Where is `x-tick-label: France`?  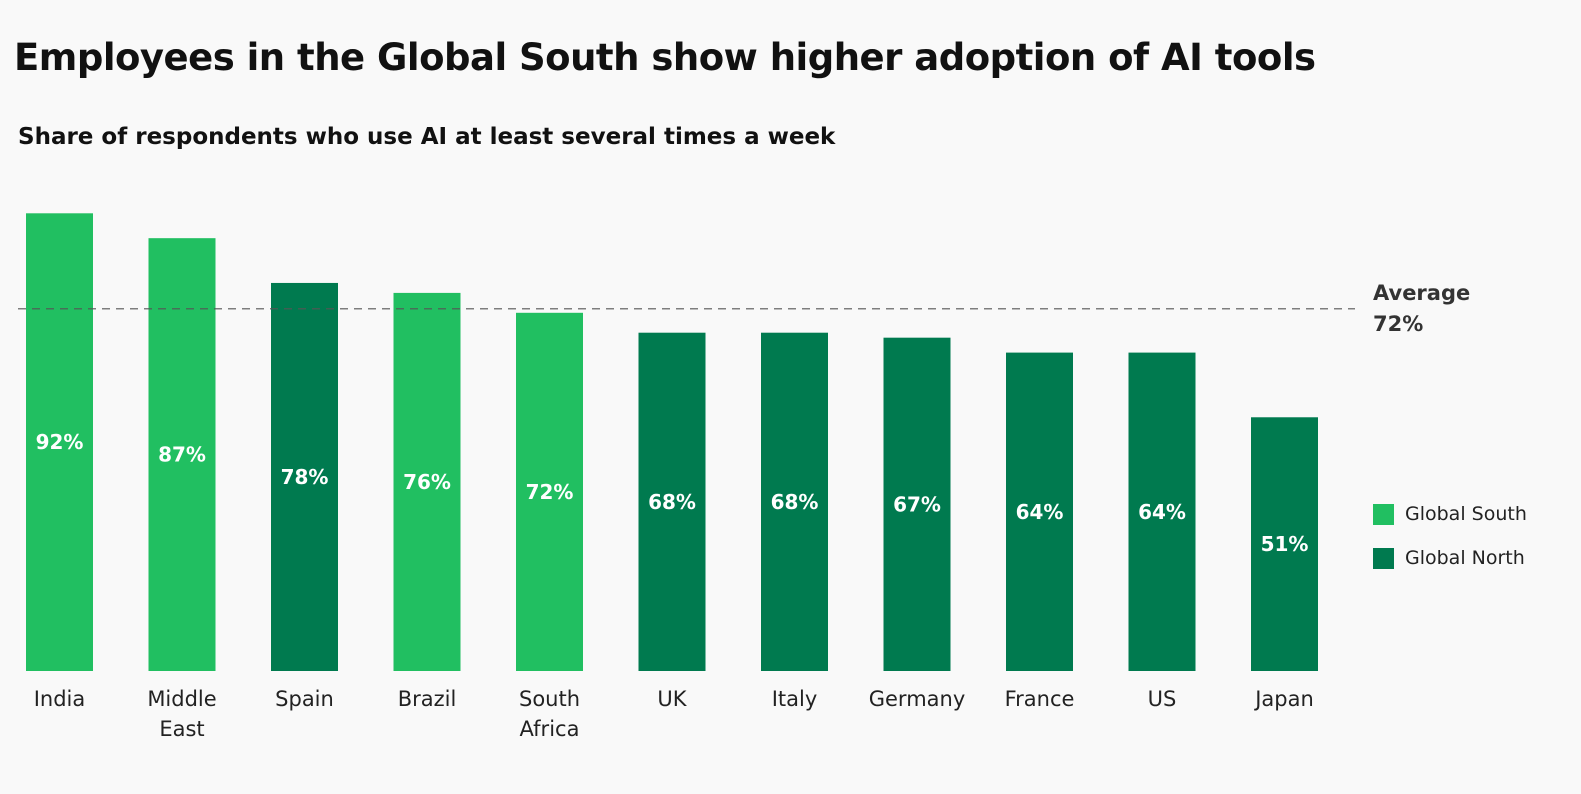 x-tick-label: France is located at coordinates (1040, 699).